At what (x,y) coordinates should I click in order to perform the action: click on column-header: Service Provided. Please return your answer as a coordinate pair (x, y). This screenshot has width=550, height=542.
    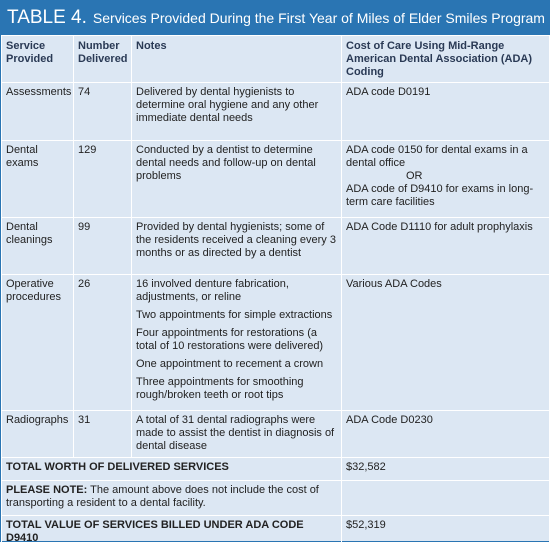
    Looking at the image, I should click on (37, 59).